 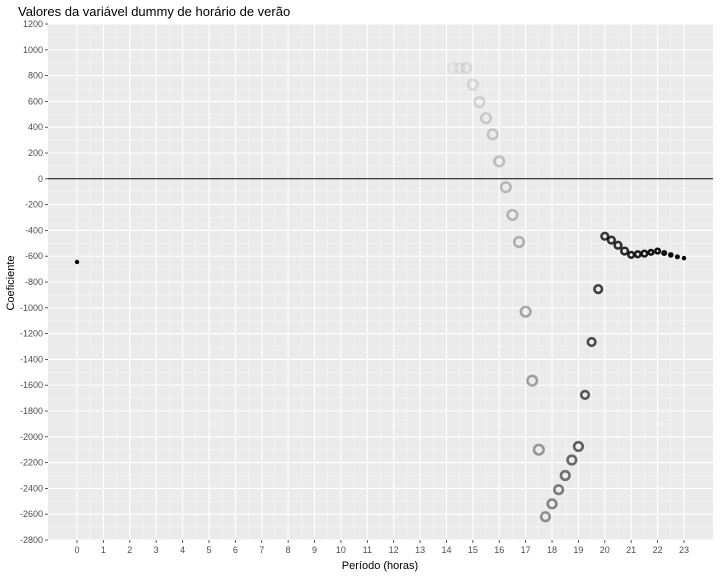 I want to click on x-axis: 0 1 2 3 4 5 6 7 8 9 10 11 12 13 14 15 16 17 18 19 20 21 22 23, so click(x=382, y=547).